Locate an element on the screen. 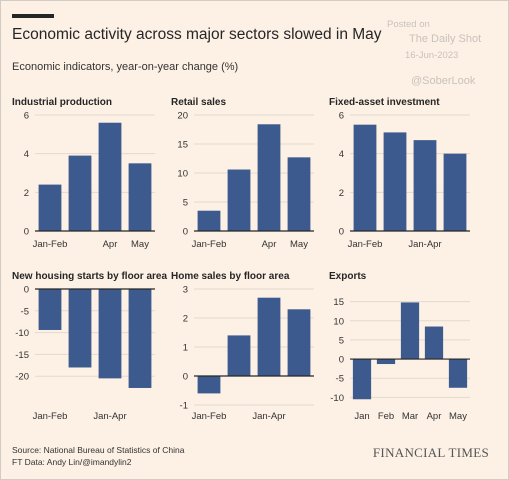  x-tick-label: Jan is located at coordinates (361, 416).